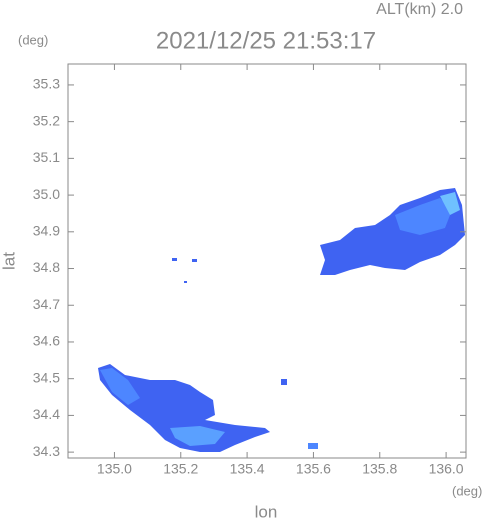 The image size is (491, 526). What do you see at coordinates (46, 377) in the screenshot?
I see `y-tick-label: 34.5` at bounding box center [46, 377].